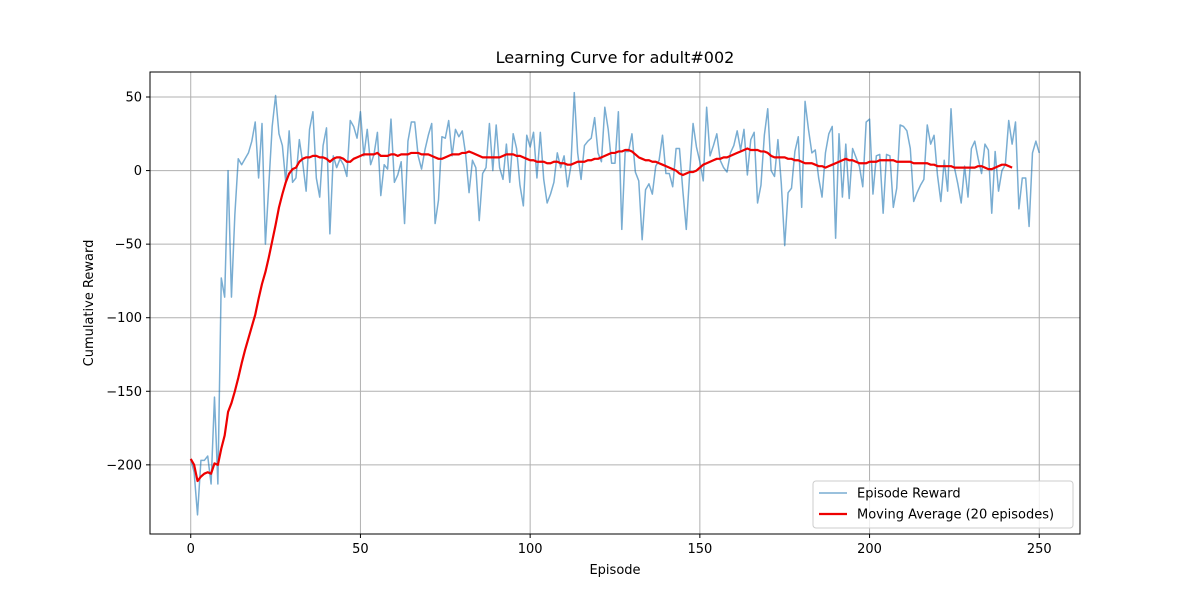 This screenshot has height=600, width=1200. What do you see at coordinates (138, 171) in the screenshot?
I see `y-tick-label: 0` at bounding box center [138, 171].